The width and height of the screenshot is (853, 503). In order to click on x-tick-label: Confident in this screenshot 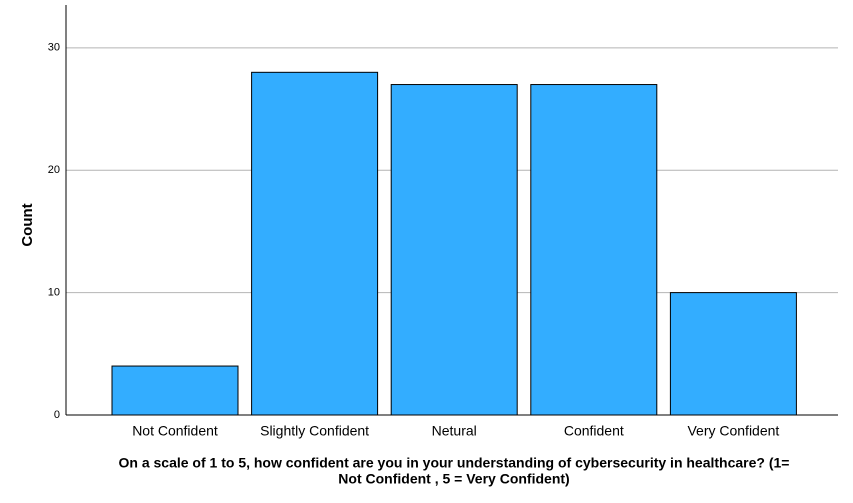, I will do `click(594, 431)`.